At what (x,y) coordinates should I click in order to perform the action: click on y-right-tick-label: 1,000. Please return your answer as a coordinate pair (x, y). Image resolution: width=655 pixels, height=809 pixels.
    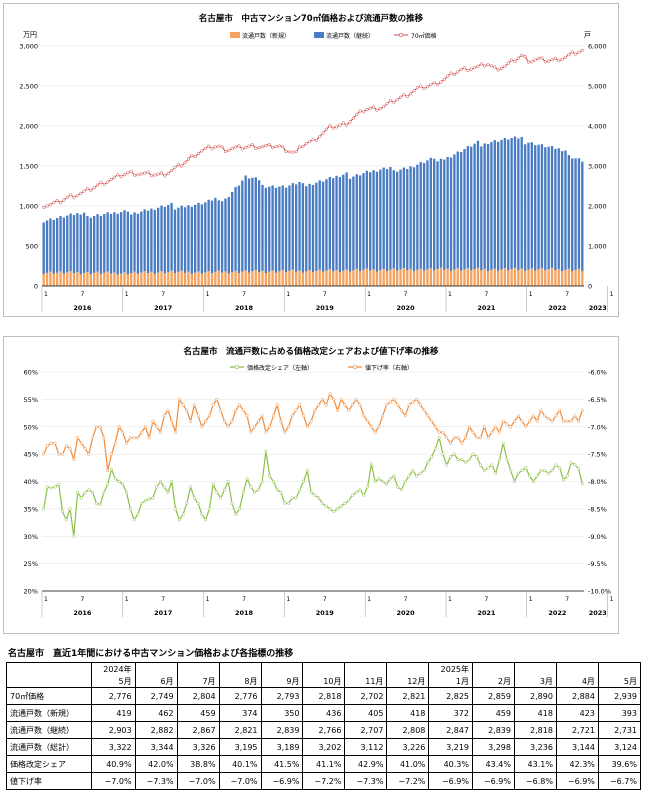
    Looking at the image, I should click on (597, 247).